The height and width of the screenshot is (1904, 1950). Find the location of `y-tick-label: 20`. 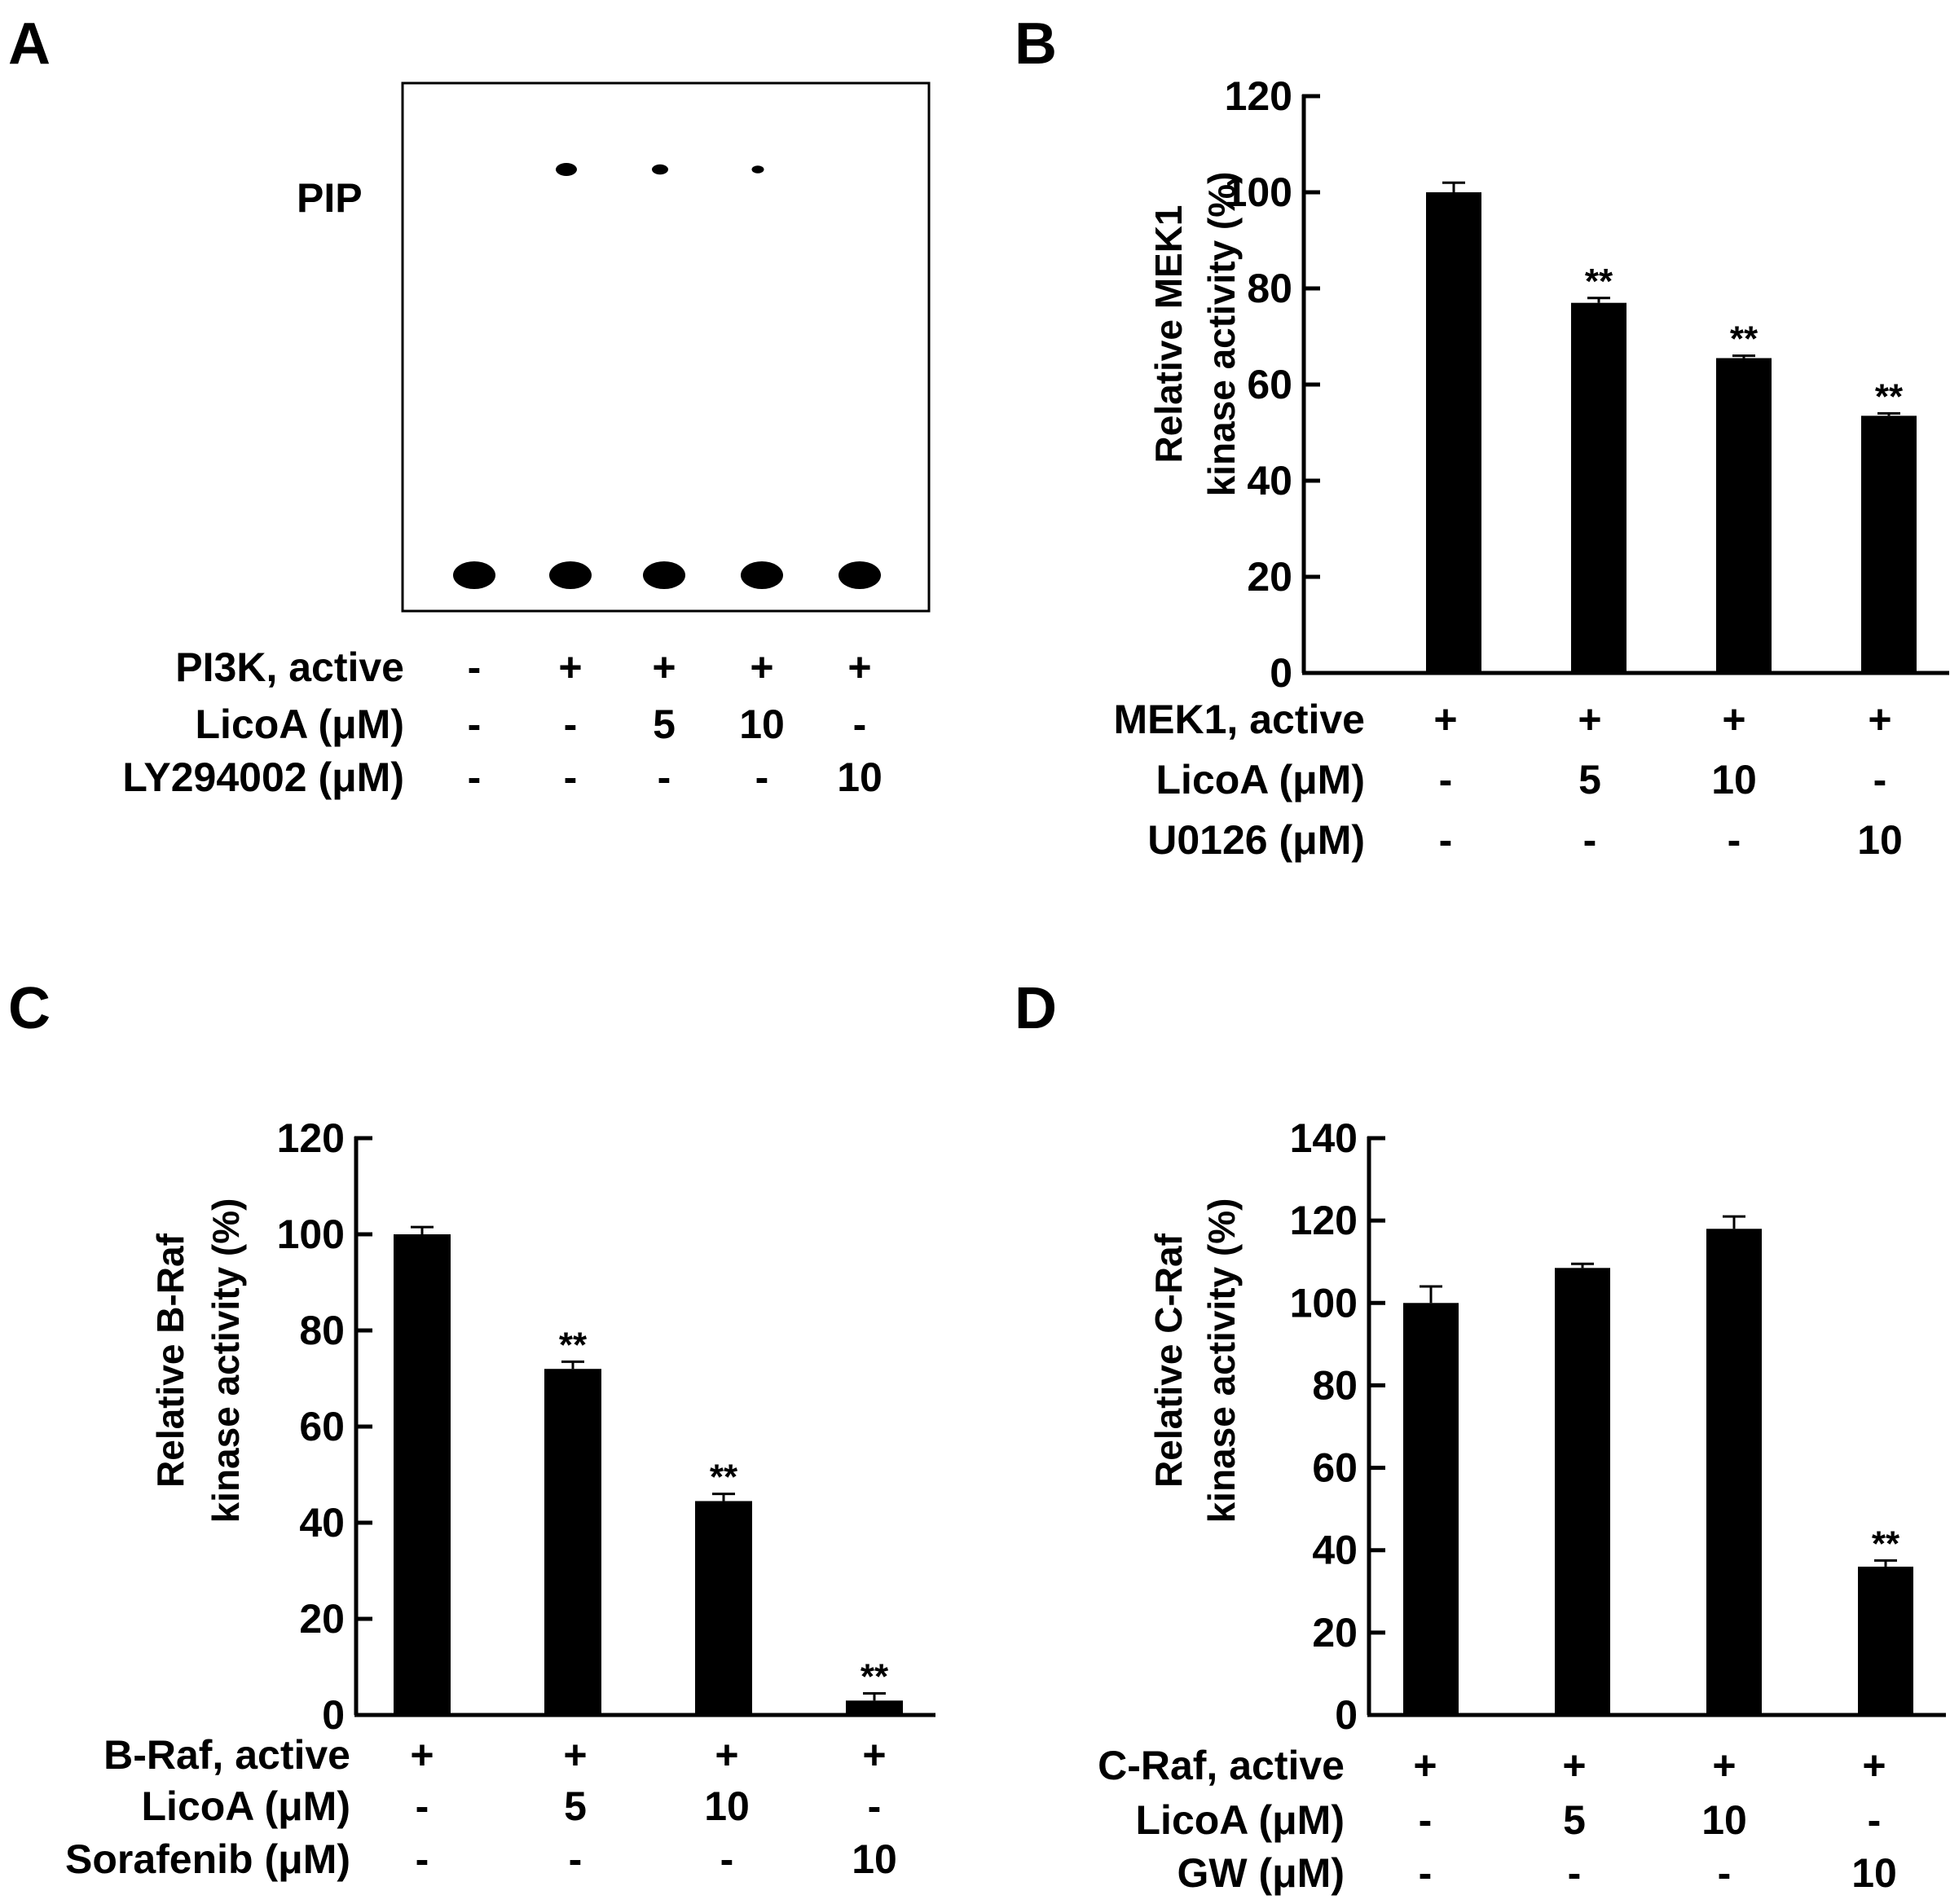

y-tick-label: 20 is located at coordinates (1269, 577).